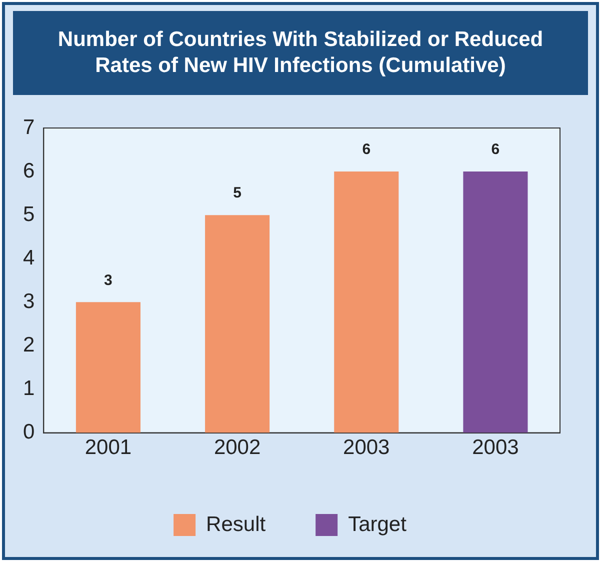 Image resolution: width=601 pixels, height=562 pixels. Describe the element at coordinates (28, 258) in the screenshot. I see `y-tick-label: 4` at that location.